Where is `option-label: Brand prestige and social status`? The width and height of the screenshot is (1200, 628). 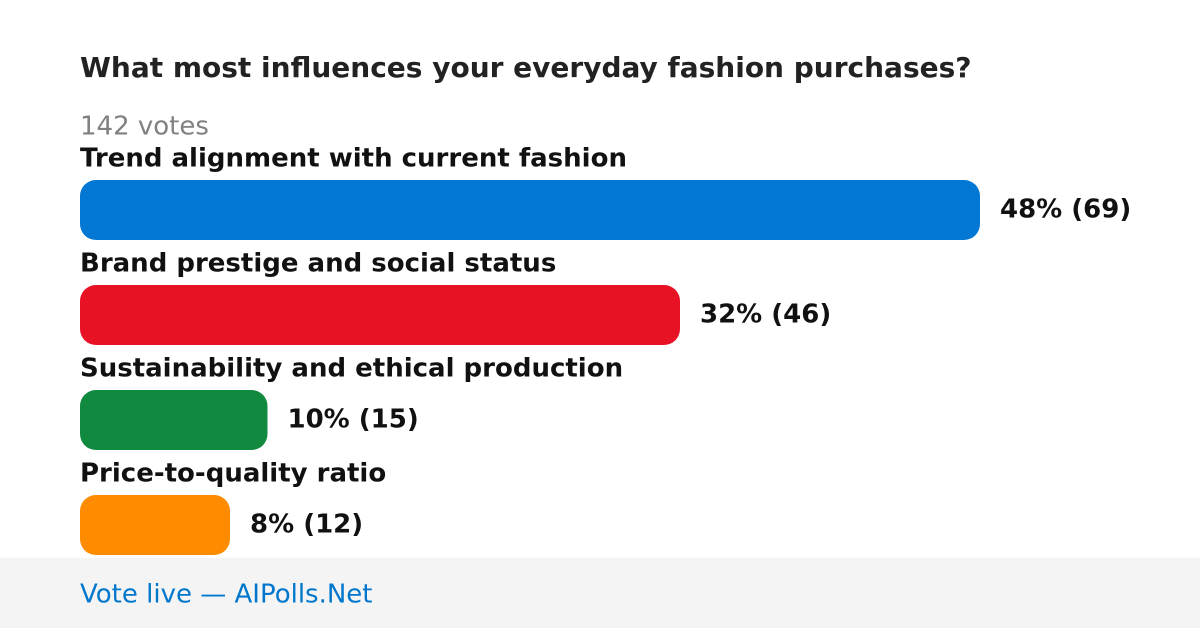
option-label: Brand prestige and social status is located at coordinates (318, 264).